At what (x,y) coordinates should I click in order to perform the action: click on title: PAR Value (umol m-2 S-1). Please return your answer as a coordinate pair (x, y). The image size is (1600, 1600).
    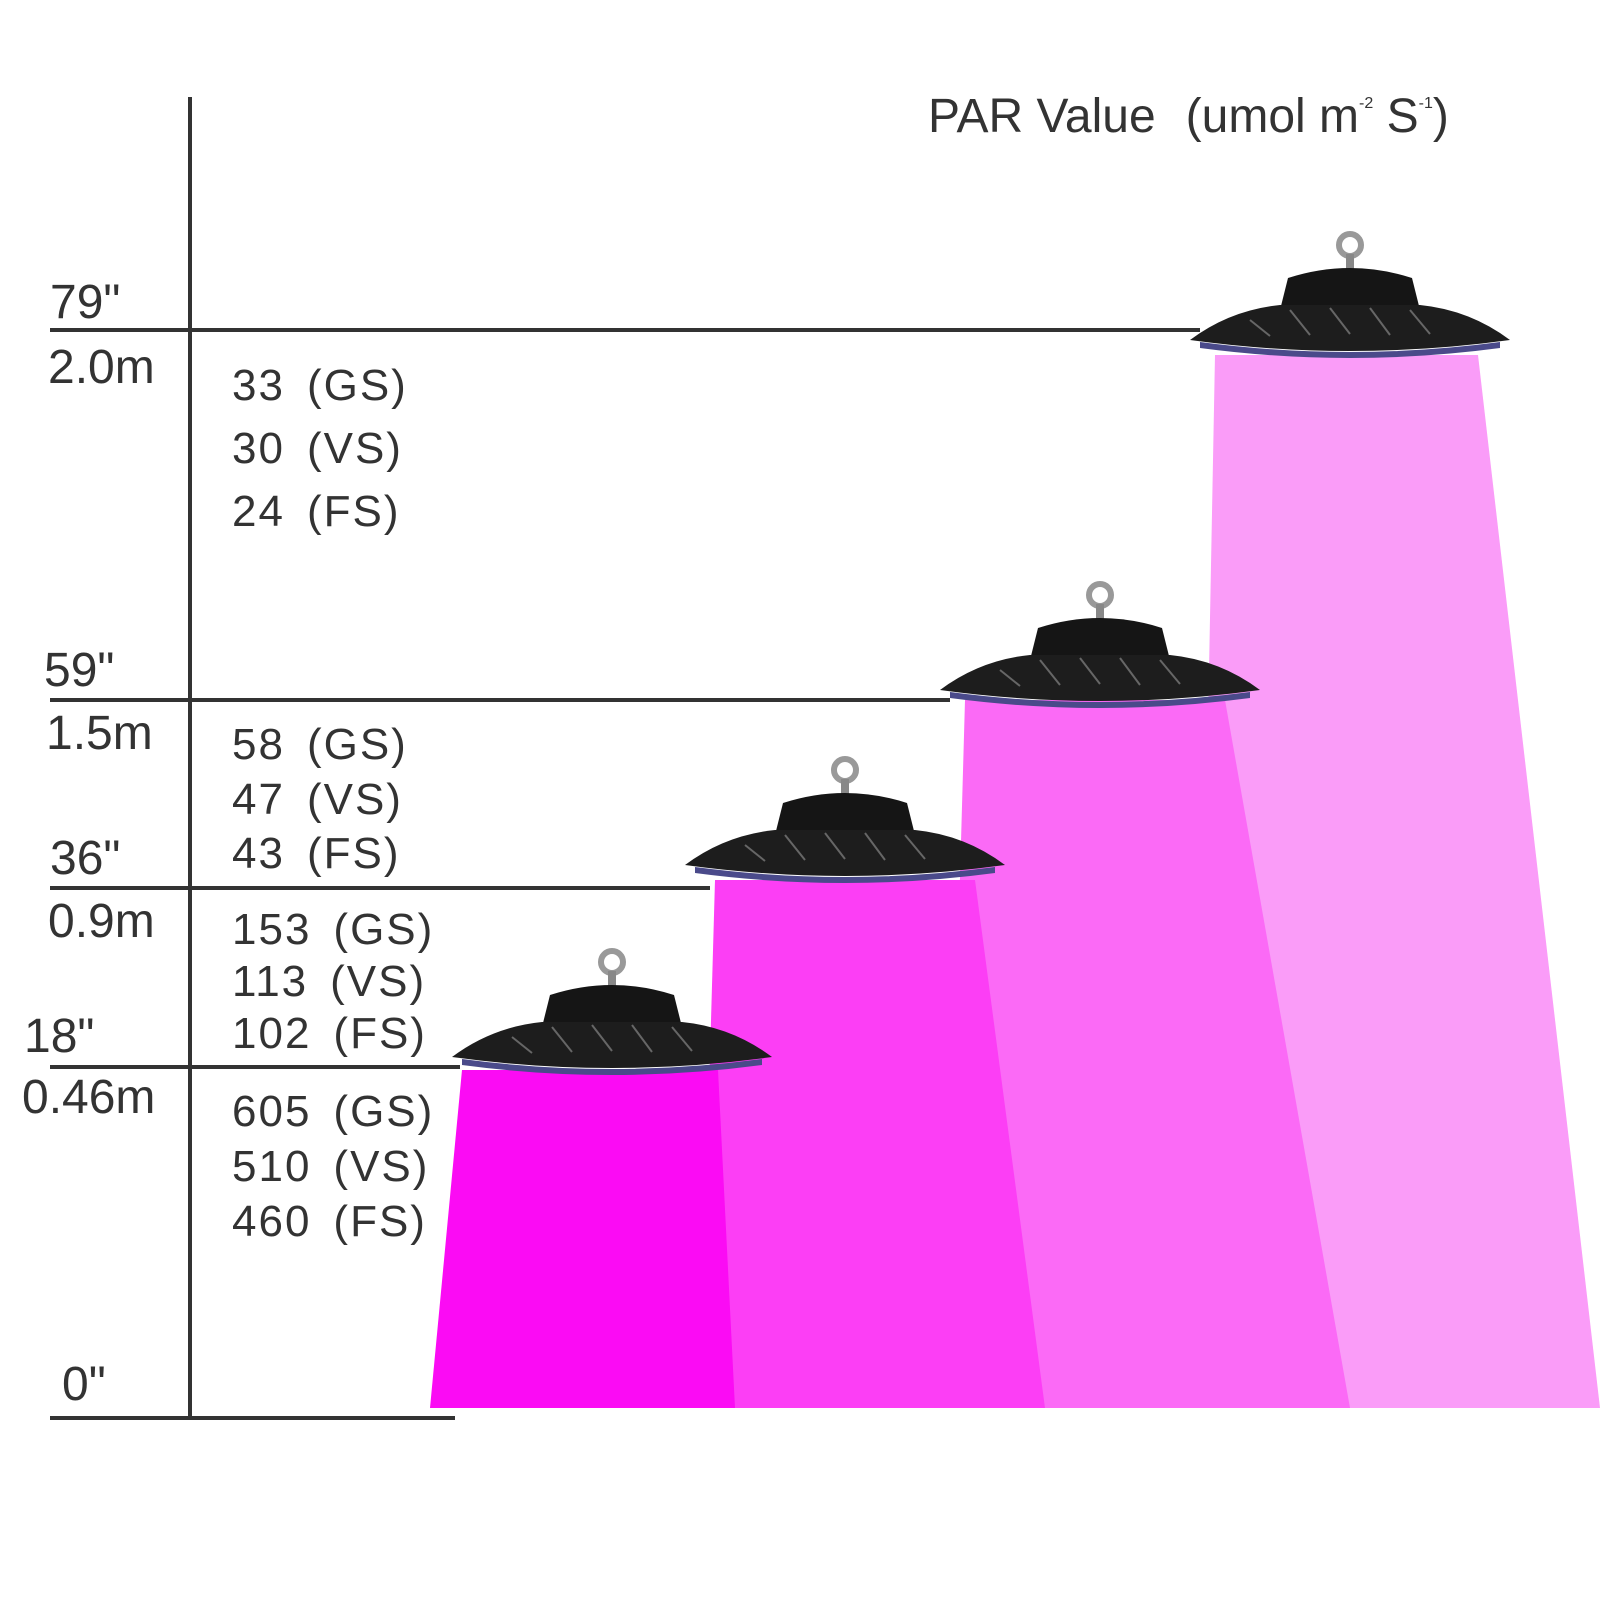
    Looking at the image, I should click on (1188, 116).